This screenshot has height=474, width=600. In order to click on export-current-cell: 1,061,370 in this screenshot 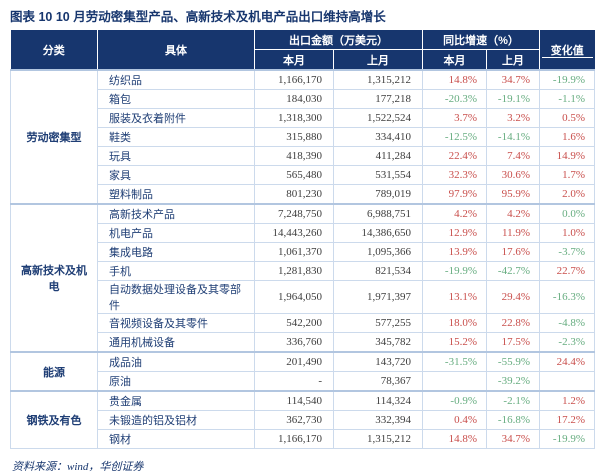, I will do `click(294, 252)`.